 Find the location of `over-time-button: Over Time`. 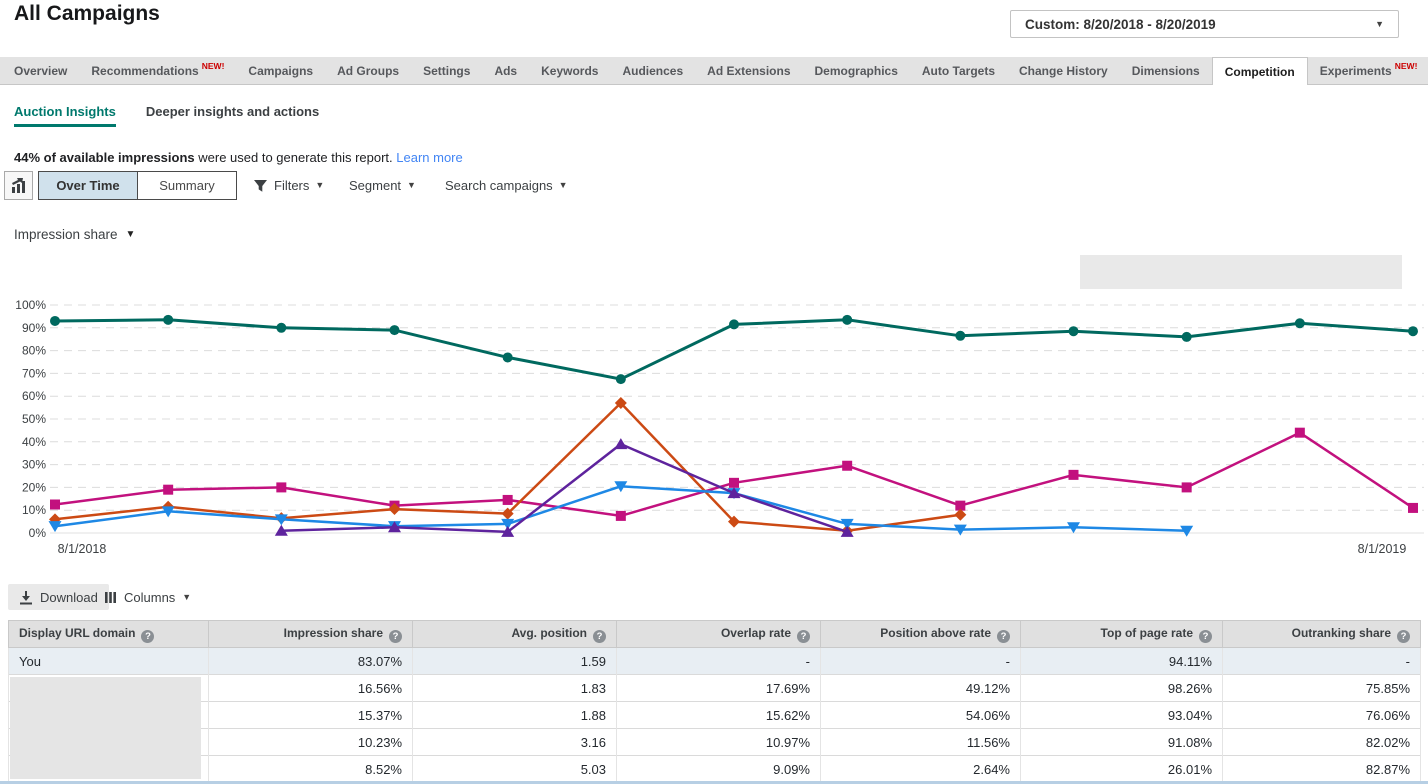

over-time-button: Over Time is located at coordinates (88, 185).